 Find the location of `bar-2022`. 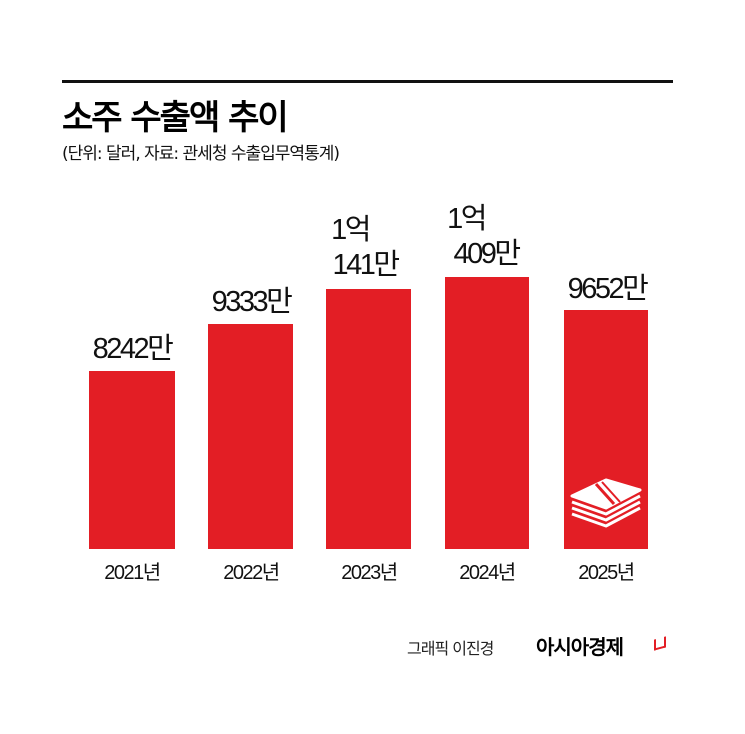

bar-2022 is located at coordinates (250, 436).